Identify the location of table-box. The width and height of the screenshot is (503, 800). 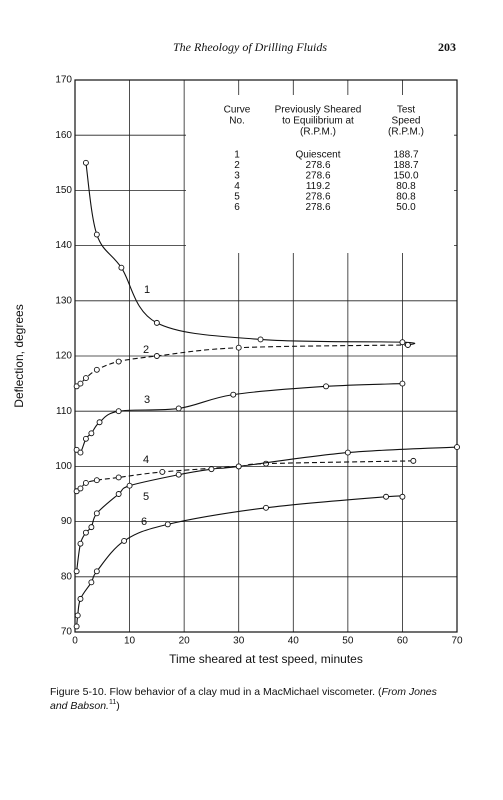
(320, 174).